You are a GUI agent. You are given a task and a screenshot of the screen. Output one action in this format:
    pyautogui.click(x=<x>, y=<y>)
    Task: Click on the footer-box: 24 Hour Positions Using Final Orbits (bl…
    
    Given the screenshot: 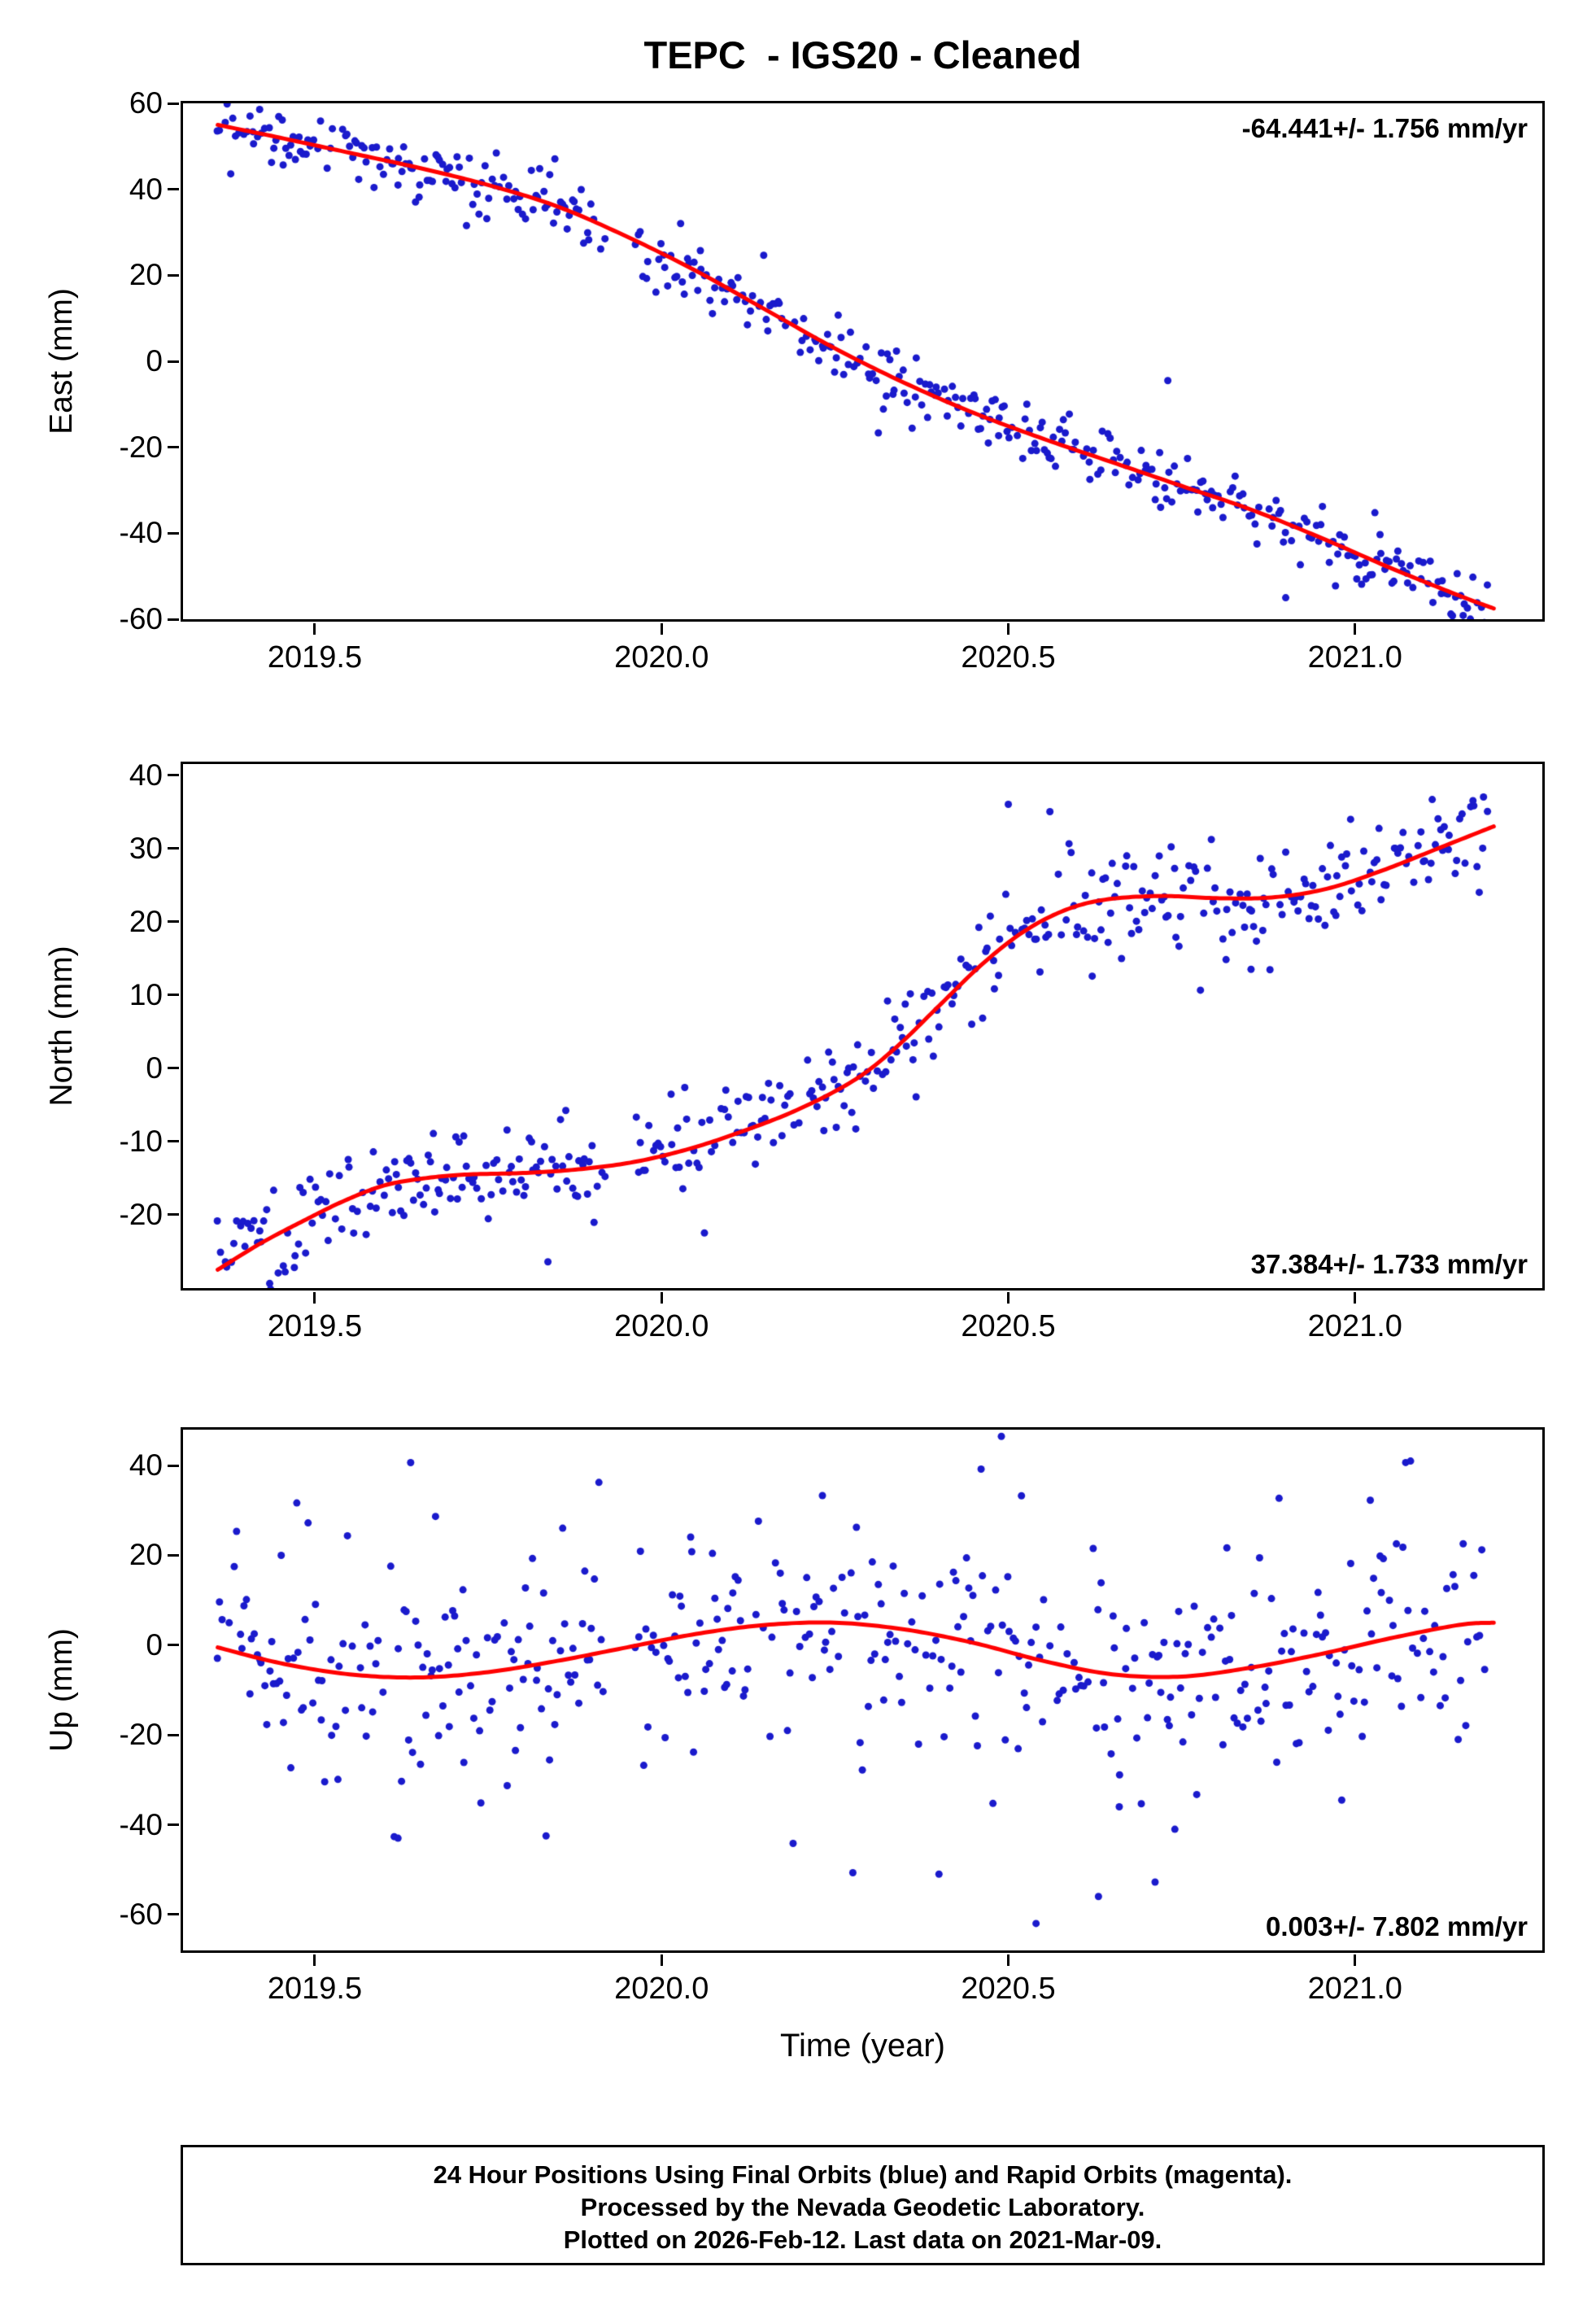 What is the action you would take?
    pyautogui.click(x=863, y=2205)
    